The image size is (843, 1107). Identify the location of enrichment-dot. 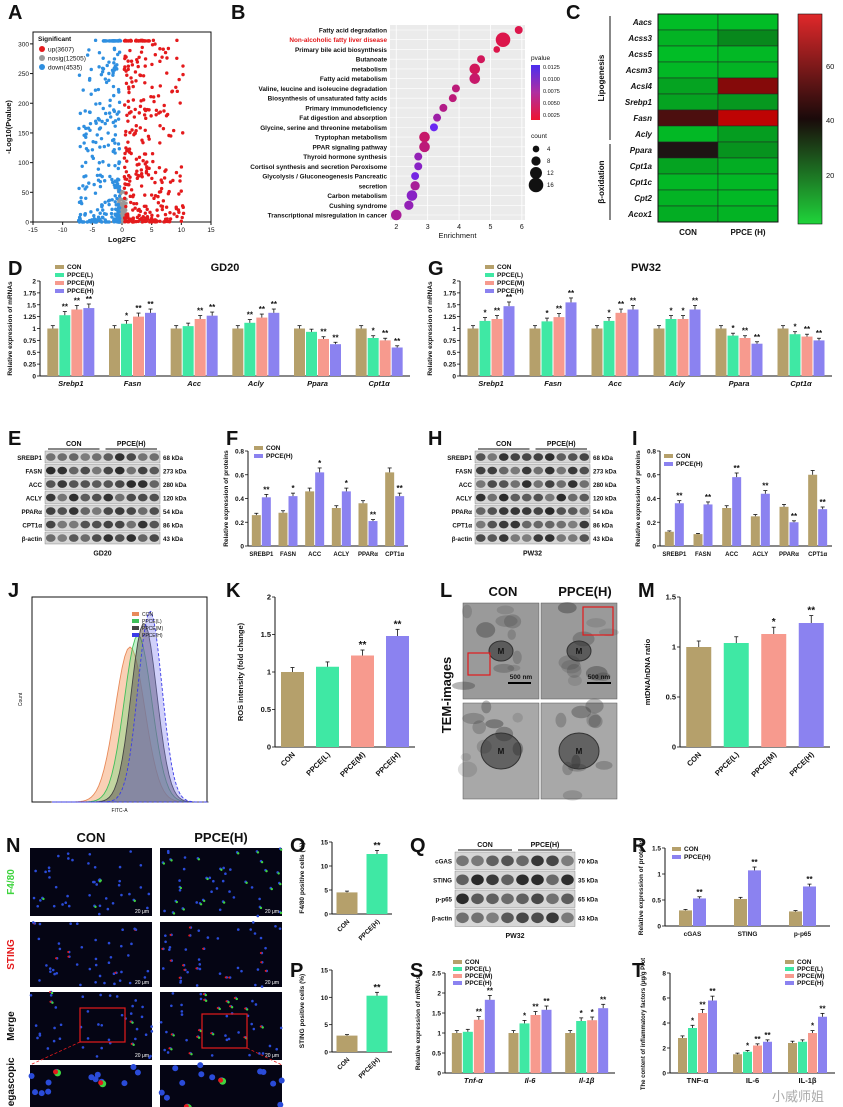
(443, 107).